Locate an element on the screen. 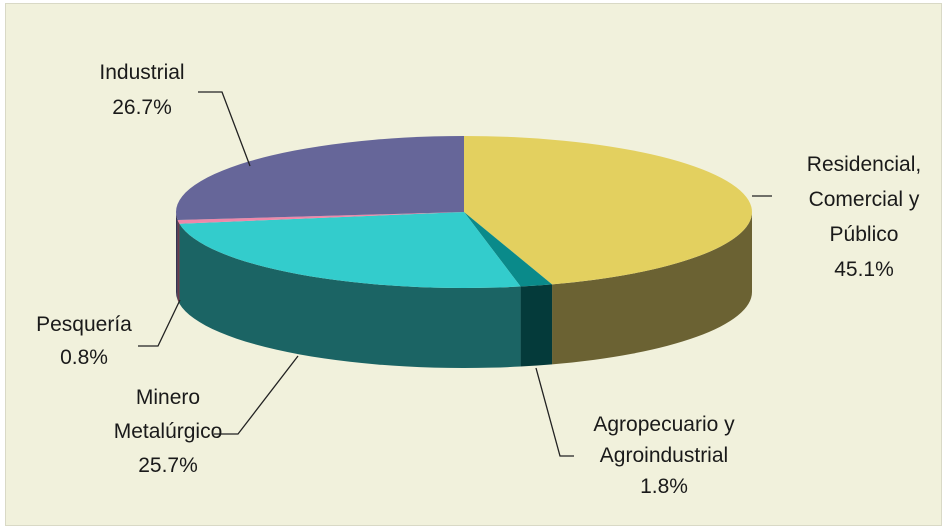 This screenshot has height=531, width=947. label-text: Agroindustrial is located at coordinates (664, 455).